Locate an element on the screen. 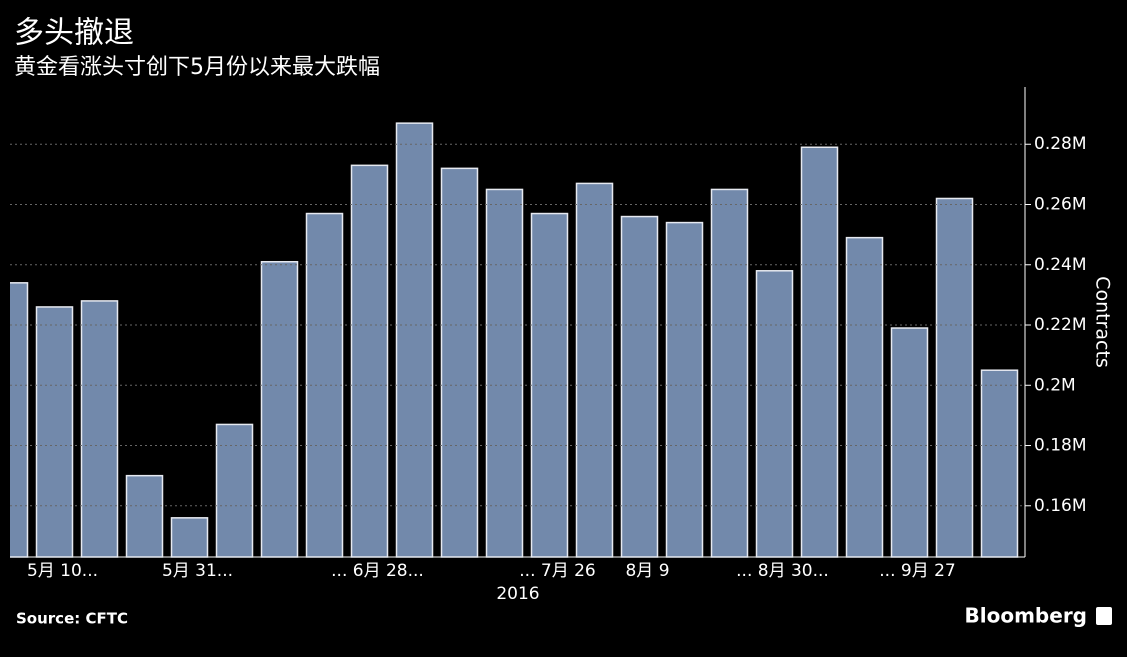 Image resolution: width=1127 pixels, height=657 pixels. y-tick-label: 0.22M is located at coordinates (1060, 325).